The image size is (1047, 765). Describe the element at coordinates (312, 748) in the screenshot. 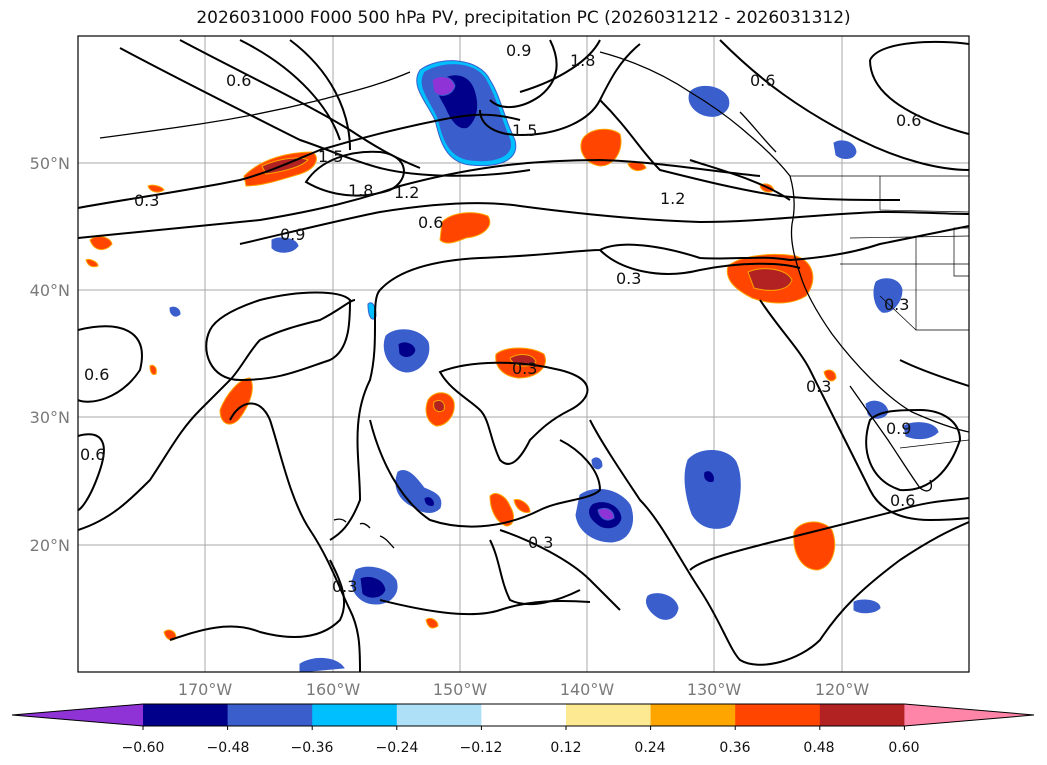

I see `colorbar-tick: −0.36` at that location.